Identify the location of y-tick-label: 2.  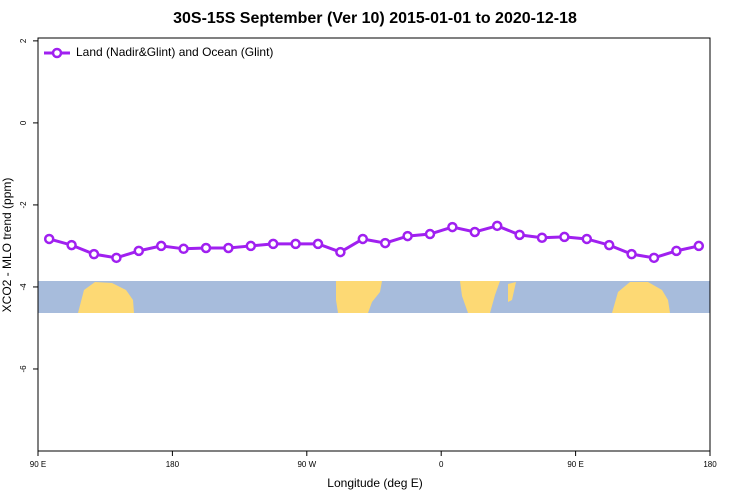
(23, 40).